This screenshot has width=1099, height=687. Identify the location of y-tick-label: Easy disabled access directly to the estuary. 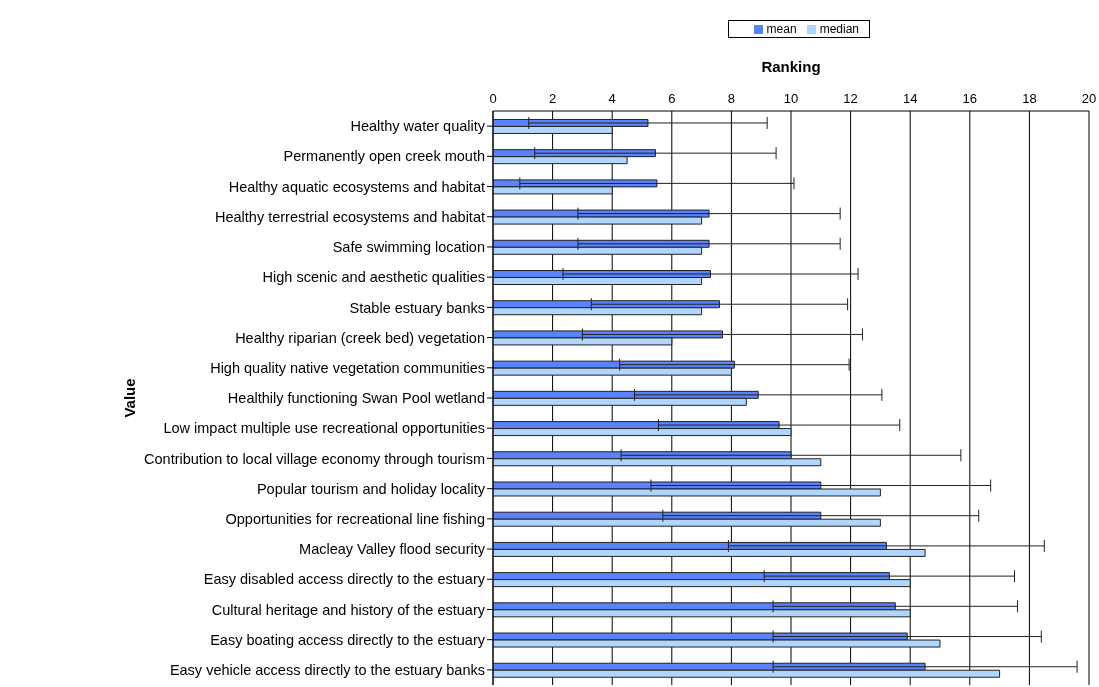
(344, 579).